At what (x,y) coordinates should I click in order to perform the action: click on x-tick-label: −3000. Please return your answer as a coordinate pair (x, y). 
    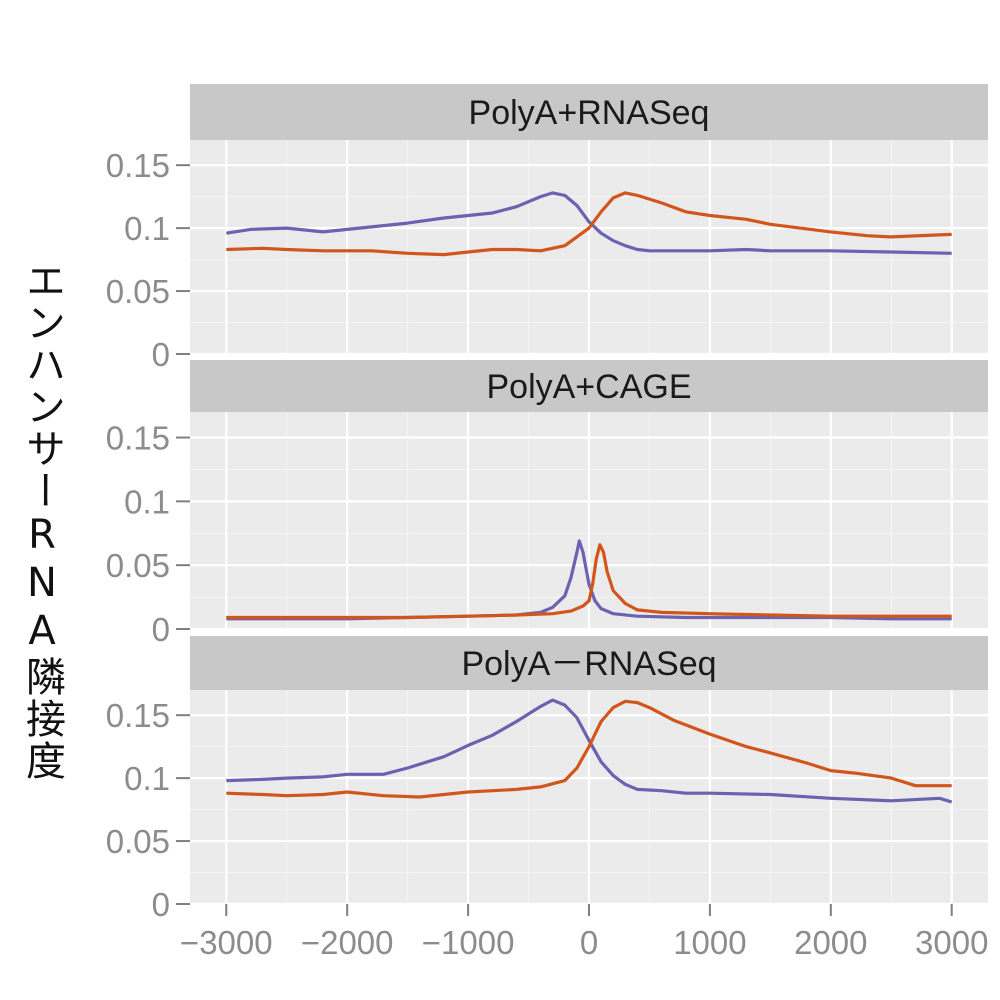
    Looking at the image, I should click on (226, 942).